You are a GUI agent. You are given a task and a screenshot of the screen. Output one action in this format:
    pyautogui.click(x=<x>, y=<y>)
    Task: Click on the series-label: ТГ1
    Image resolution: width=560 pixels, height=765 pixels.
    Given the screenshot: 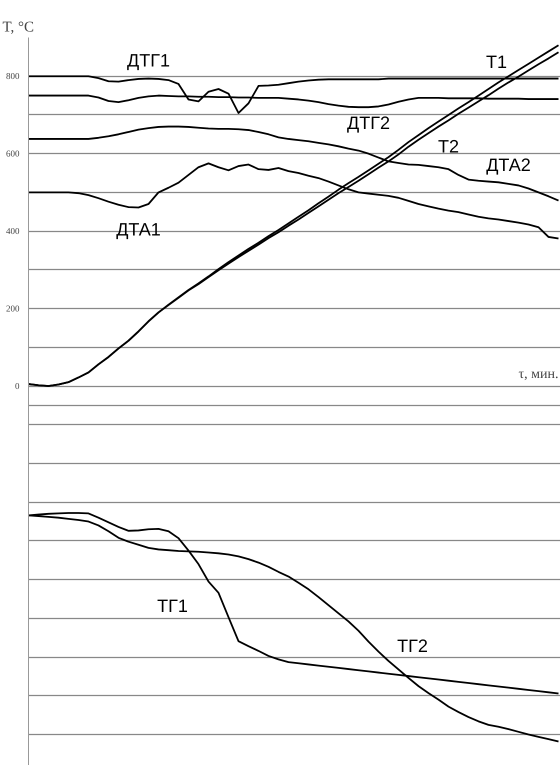 What is the action you would take?
    pyautogui.click(x=172, y=606)
    